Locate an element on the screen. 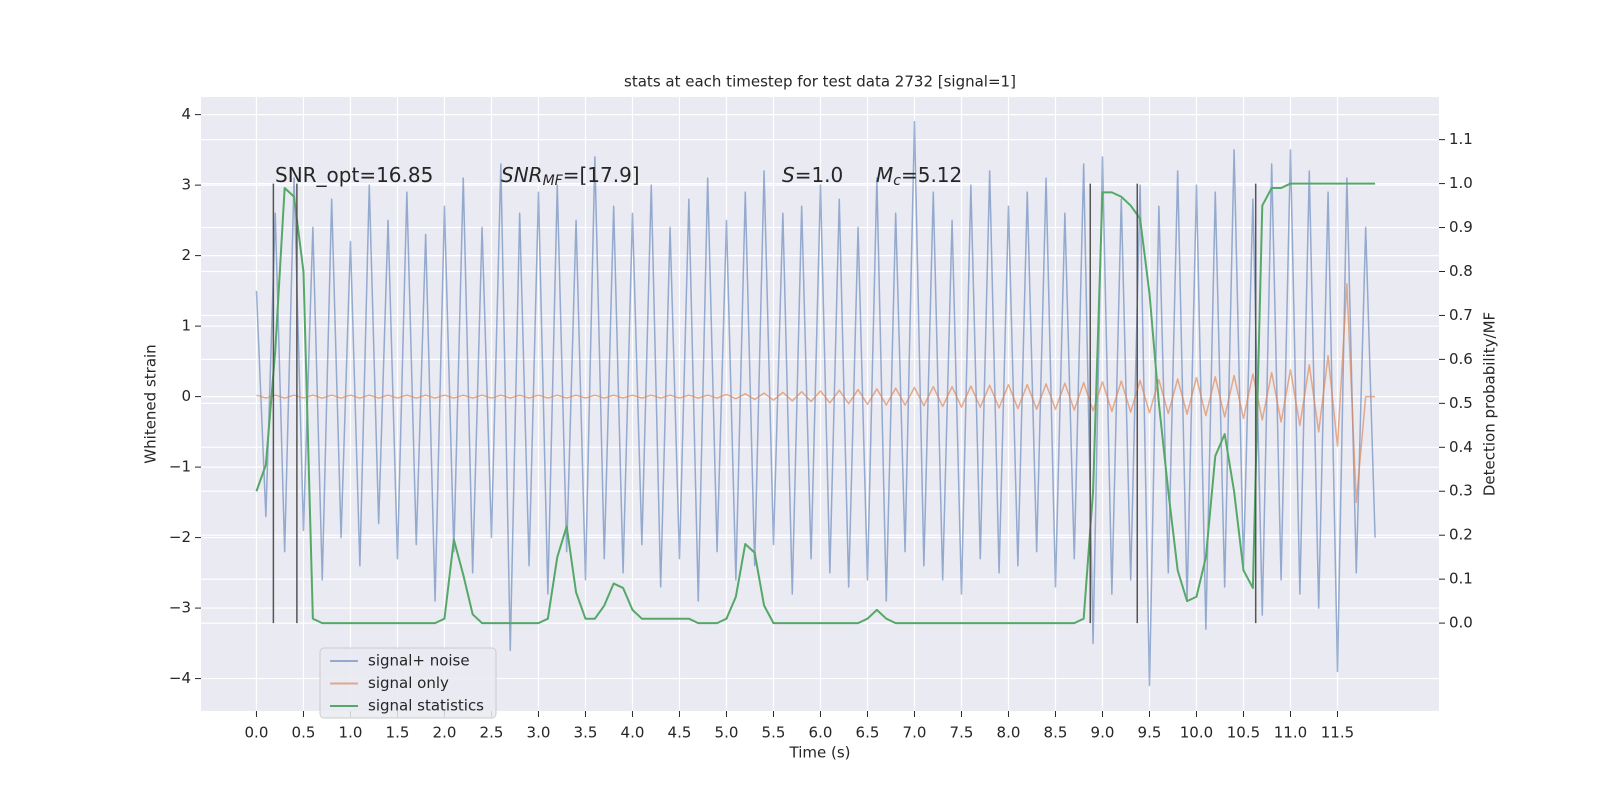 This screenshot has width=1600, height=800. y2-tick-label: 0.1 is located at coordinates (1461, 579).